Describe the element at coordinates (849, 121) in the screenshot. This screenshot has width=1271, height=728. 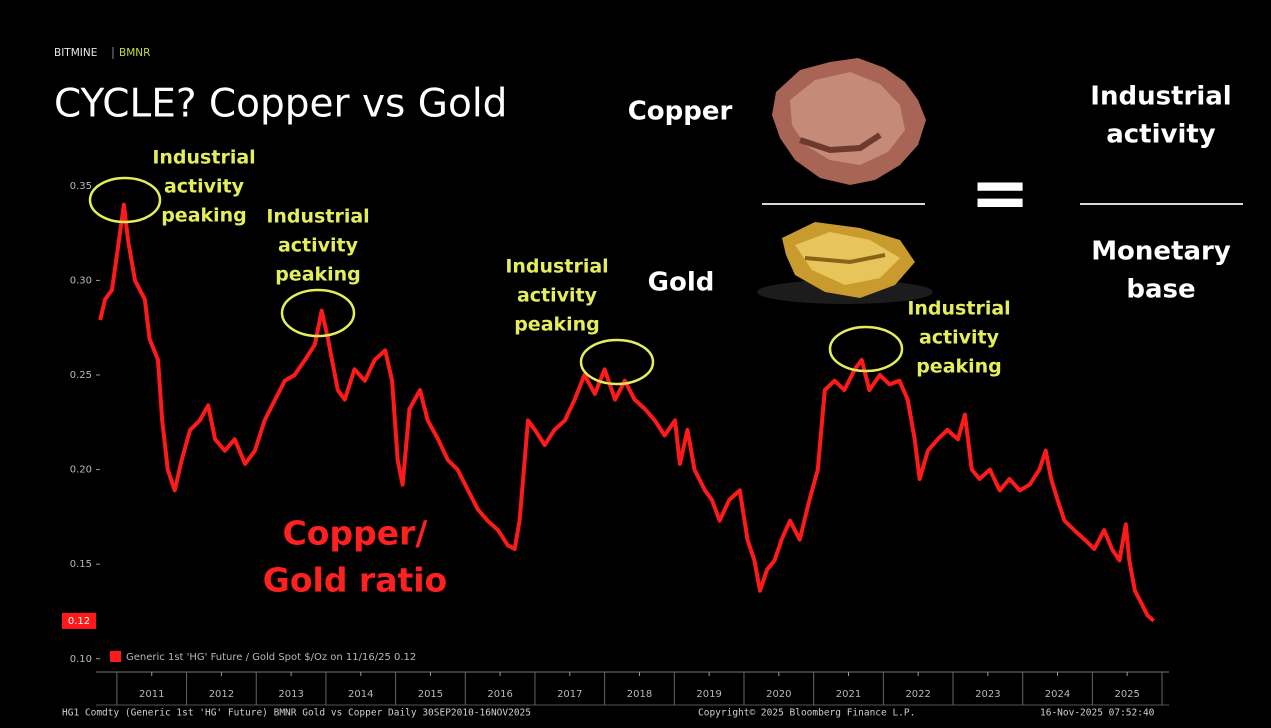
I see `copper-image` at that location.